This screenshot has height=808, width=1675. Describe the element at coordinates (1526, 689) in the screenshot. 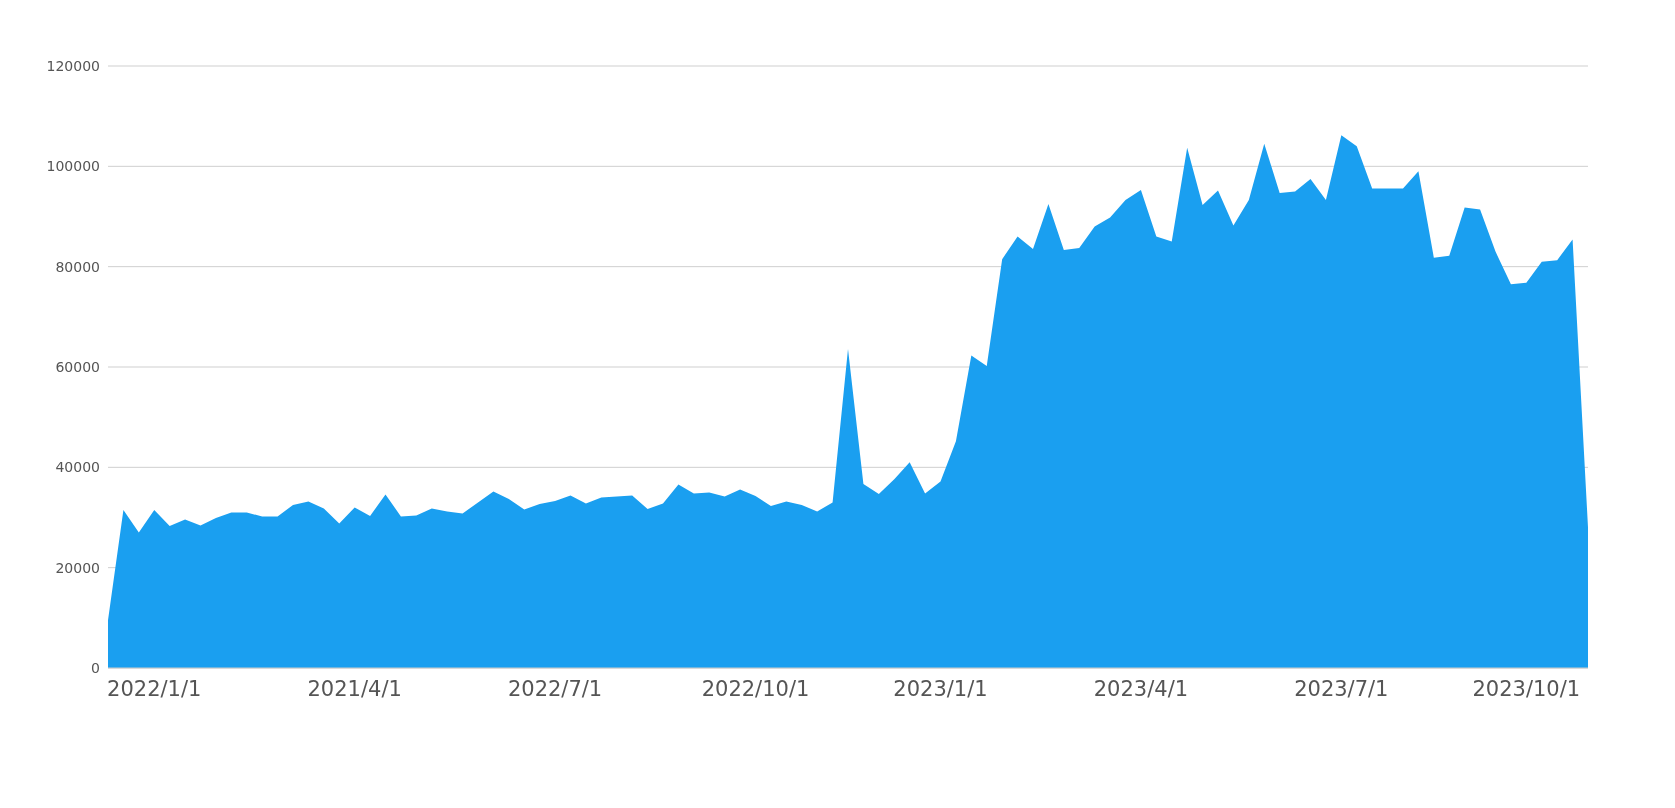

I see `x-tick-label: 2023/10/1` at that location.